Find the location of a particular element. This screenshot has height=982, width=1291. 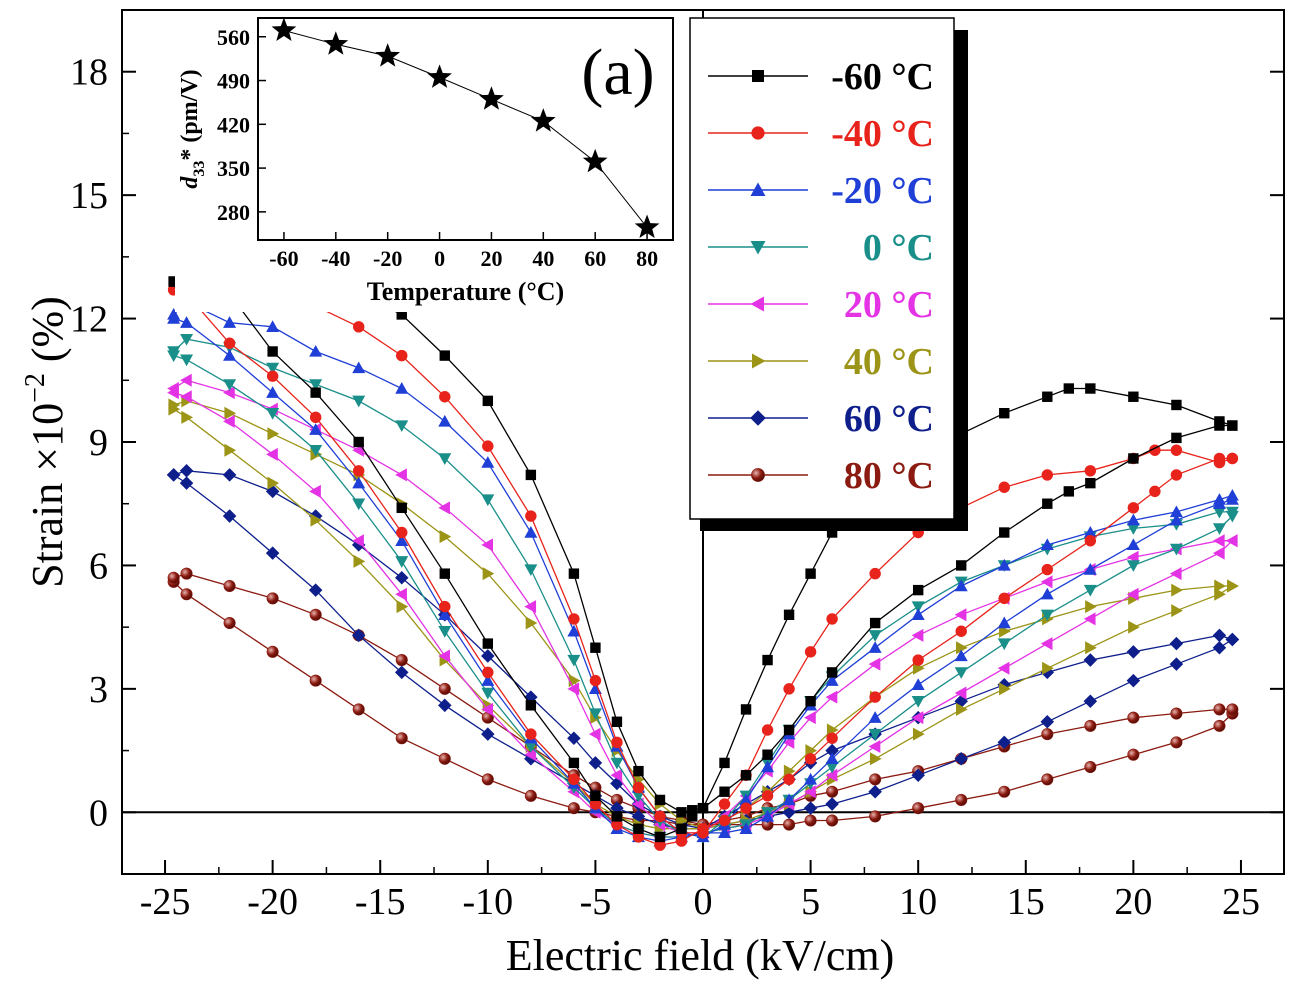

legend-label: 40 °C is located at coordinates (889, 362).